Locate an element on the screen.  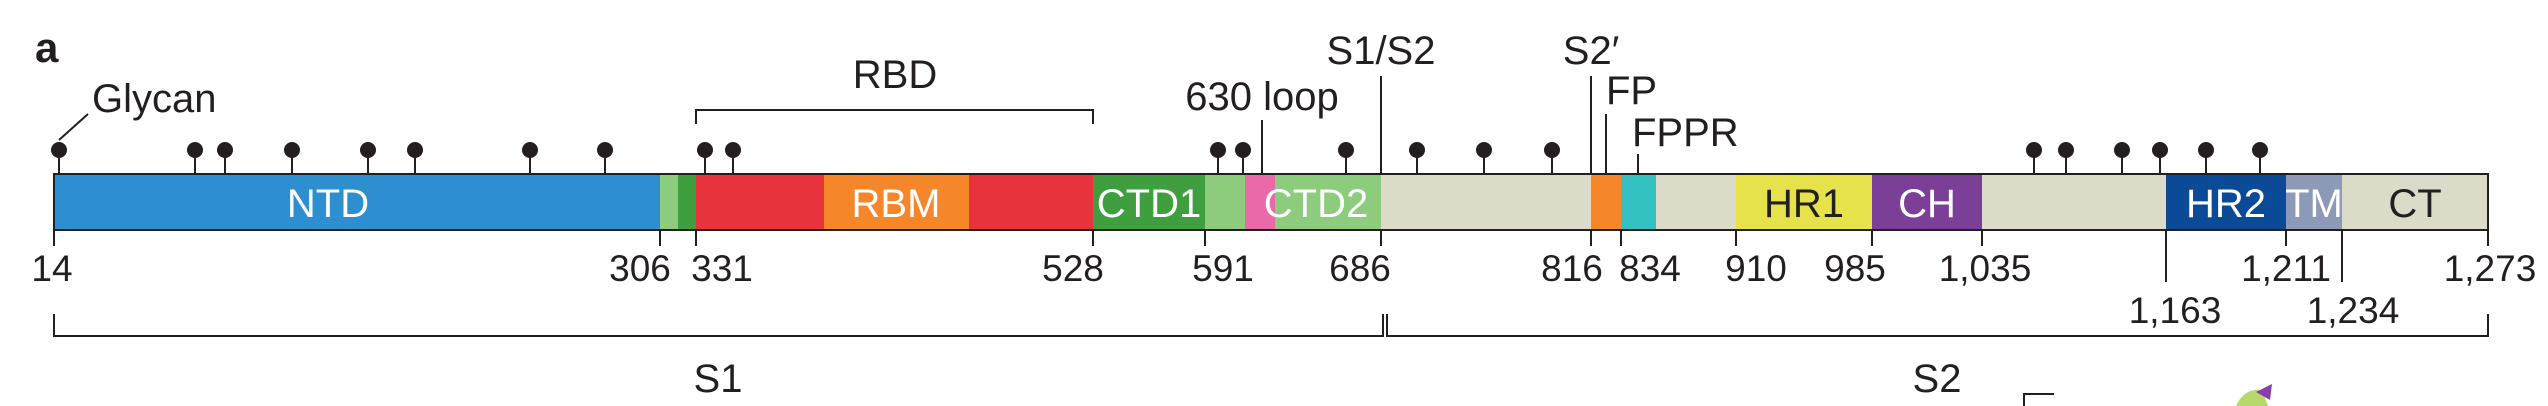
s1s2-label: S1/S2 is located at coordinates (1381, 51).